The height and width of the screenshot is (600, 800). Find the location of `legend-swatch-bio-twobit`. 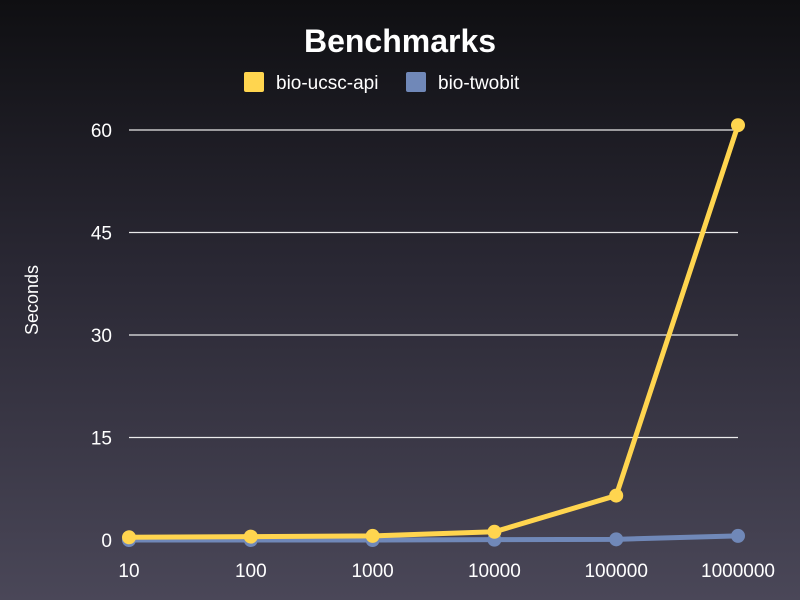

legend-swatch-bio-twobit is located at coordinates (416, 82).